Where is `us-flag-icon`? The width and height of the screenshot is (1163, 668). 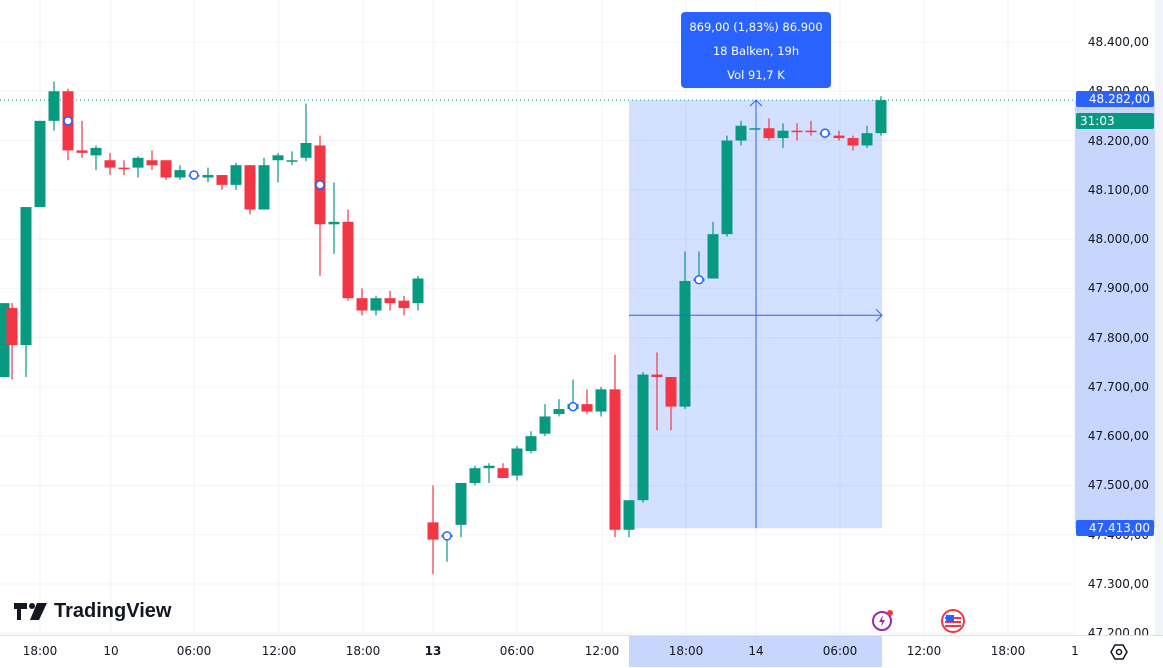 us-flag-icon is located at coordinates (953, 621).